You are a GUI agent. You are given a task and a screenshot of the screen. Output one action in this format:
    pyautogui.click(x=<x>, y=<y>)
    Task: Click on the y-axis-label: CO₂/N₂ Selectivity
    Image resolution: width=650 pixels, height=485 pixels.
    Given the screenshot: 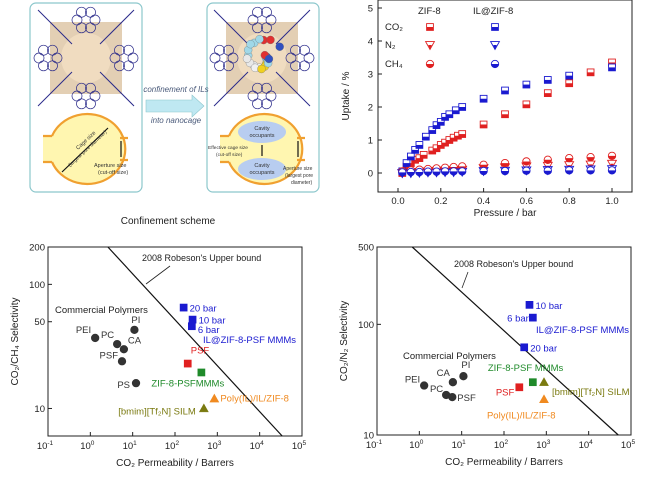 What is the action you would take?
    pyautogui.click(x=344, y=341)
    